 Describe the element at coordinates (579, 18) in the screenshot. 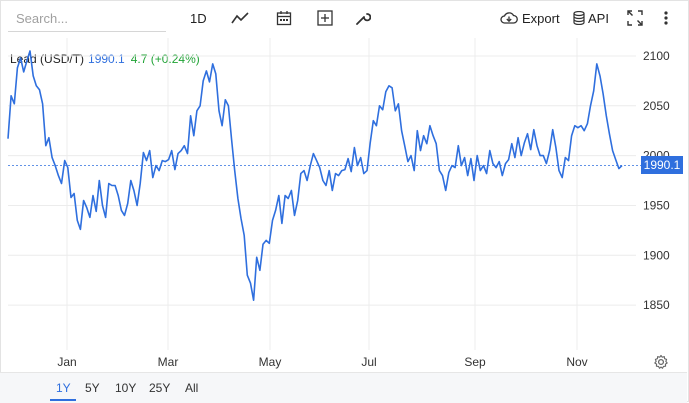

I see `database-icon` at that location.